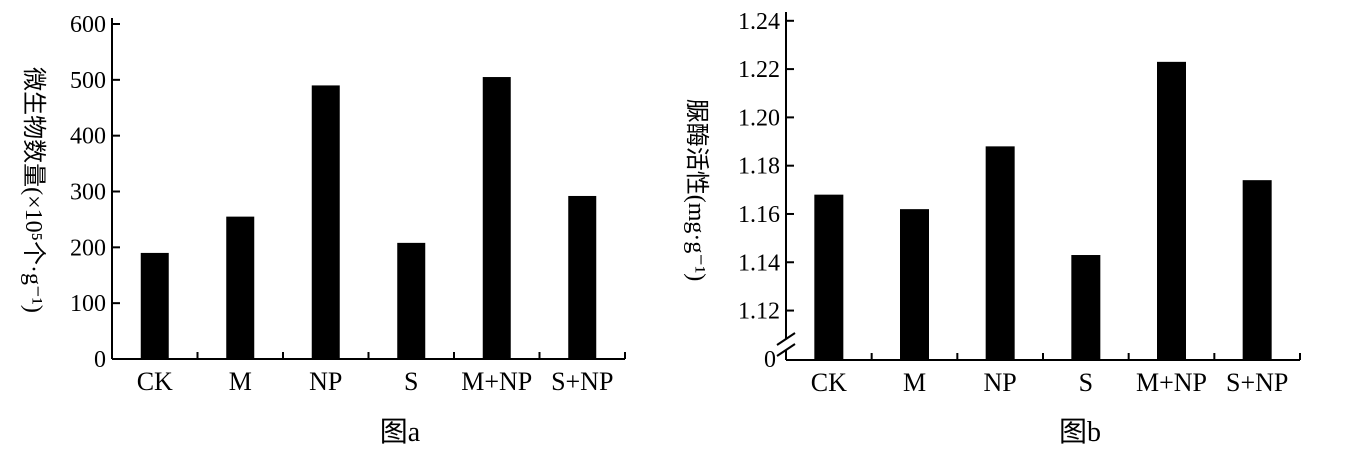  Describe the element at coordinates (759, 215) in the screenshot. I see `y-tick-label: 1.16` at that location.